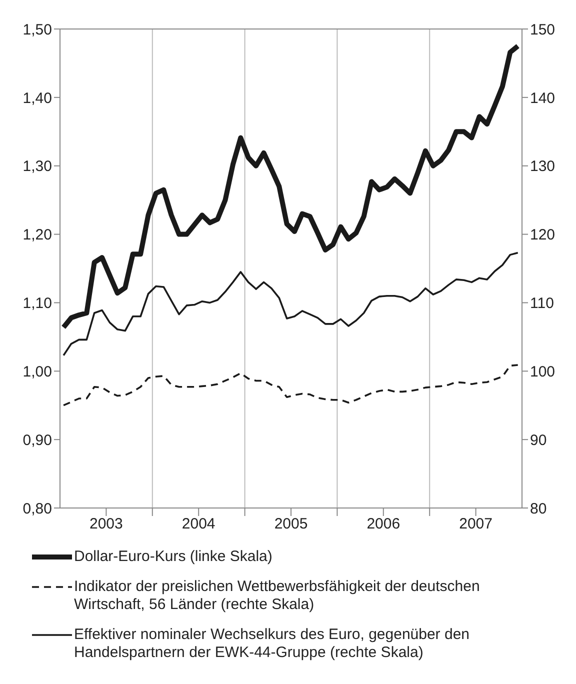 This screenshot has height=684, width=576. What do you see at coordinates (106, 524) in the screenshot?
I see `x-tick-label: 2003` at bounding box center [106, 524].